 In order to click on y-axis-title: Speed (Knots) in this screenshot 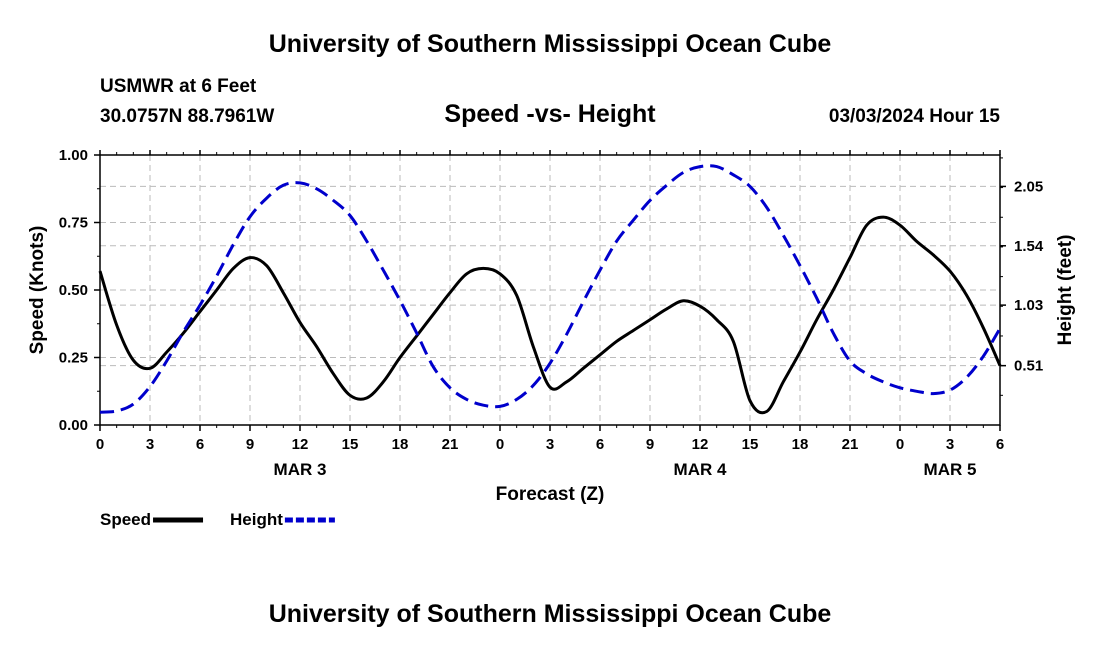, I will do `click(37, 290)`.